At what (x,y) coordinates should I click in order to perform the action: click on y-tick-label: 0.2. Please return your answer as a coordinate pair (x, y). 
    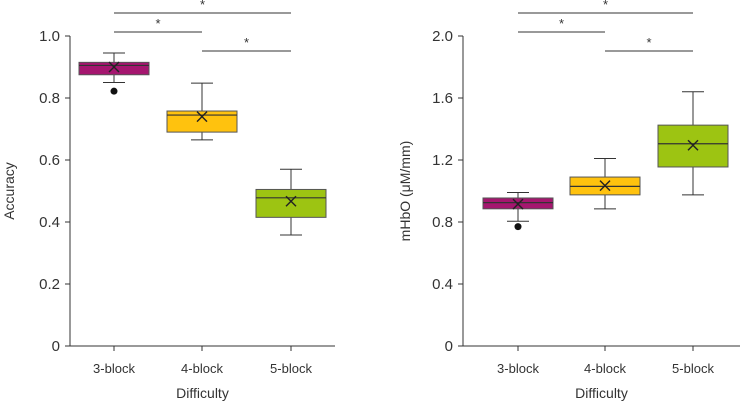
    Looking at the image, I should click on (49, 284).